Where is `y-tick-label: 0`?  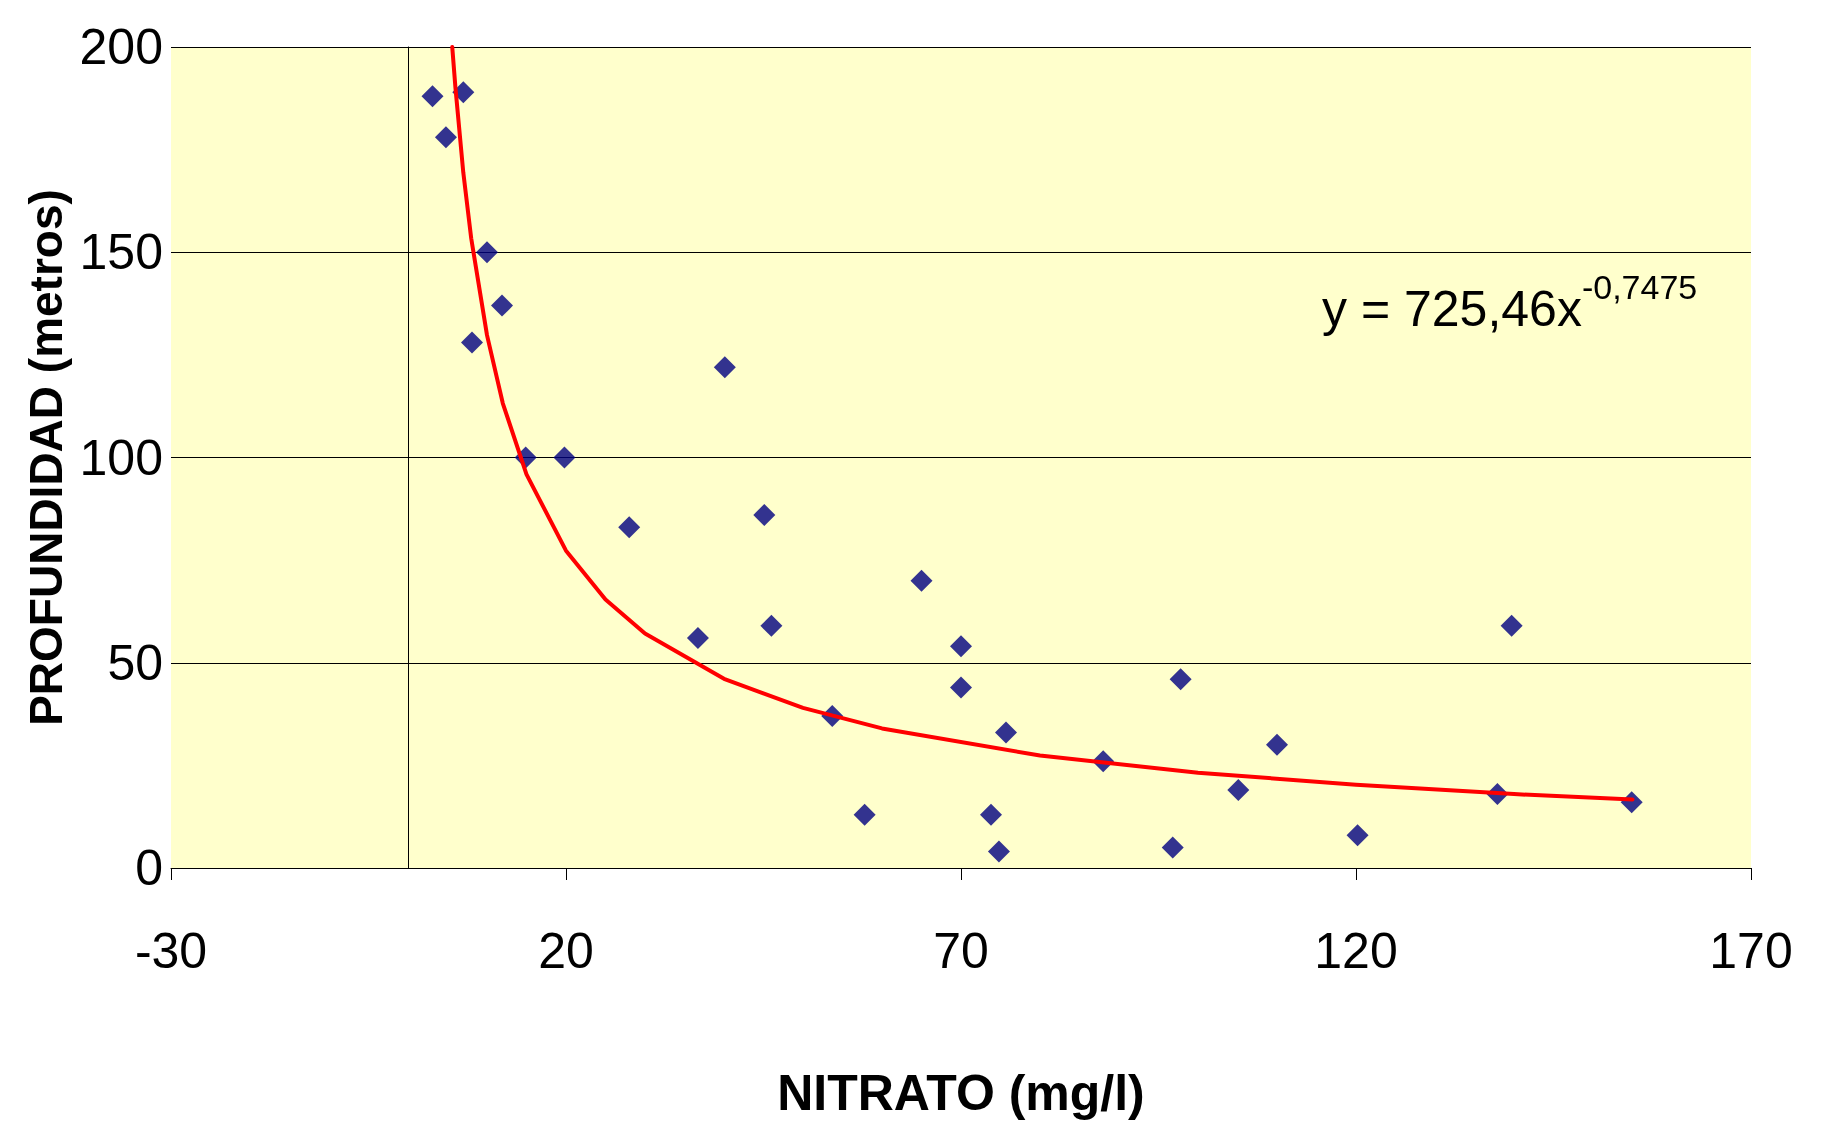 y-tick-label: 0 is located at coordinates (149, 868).